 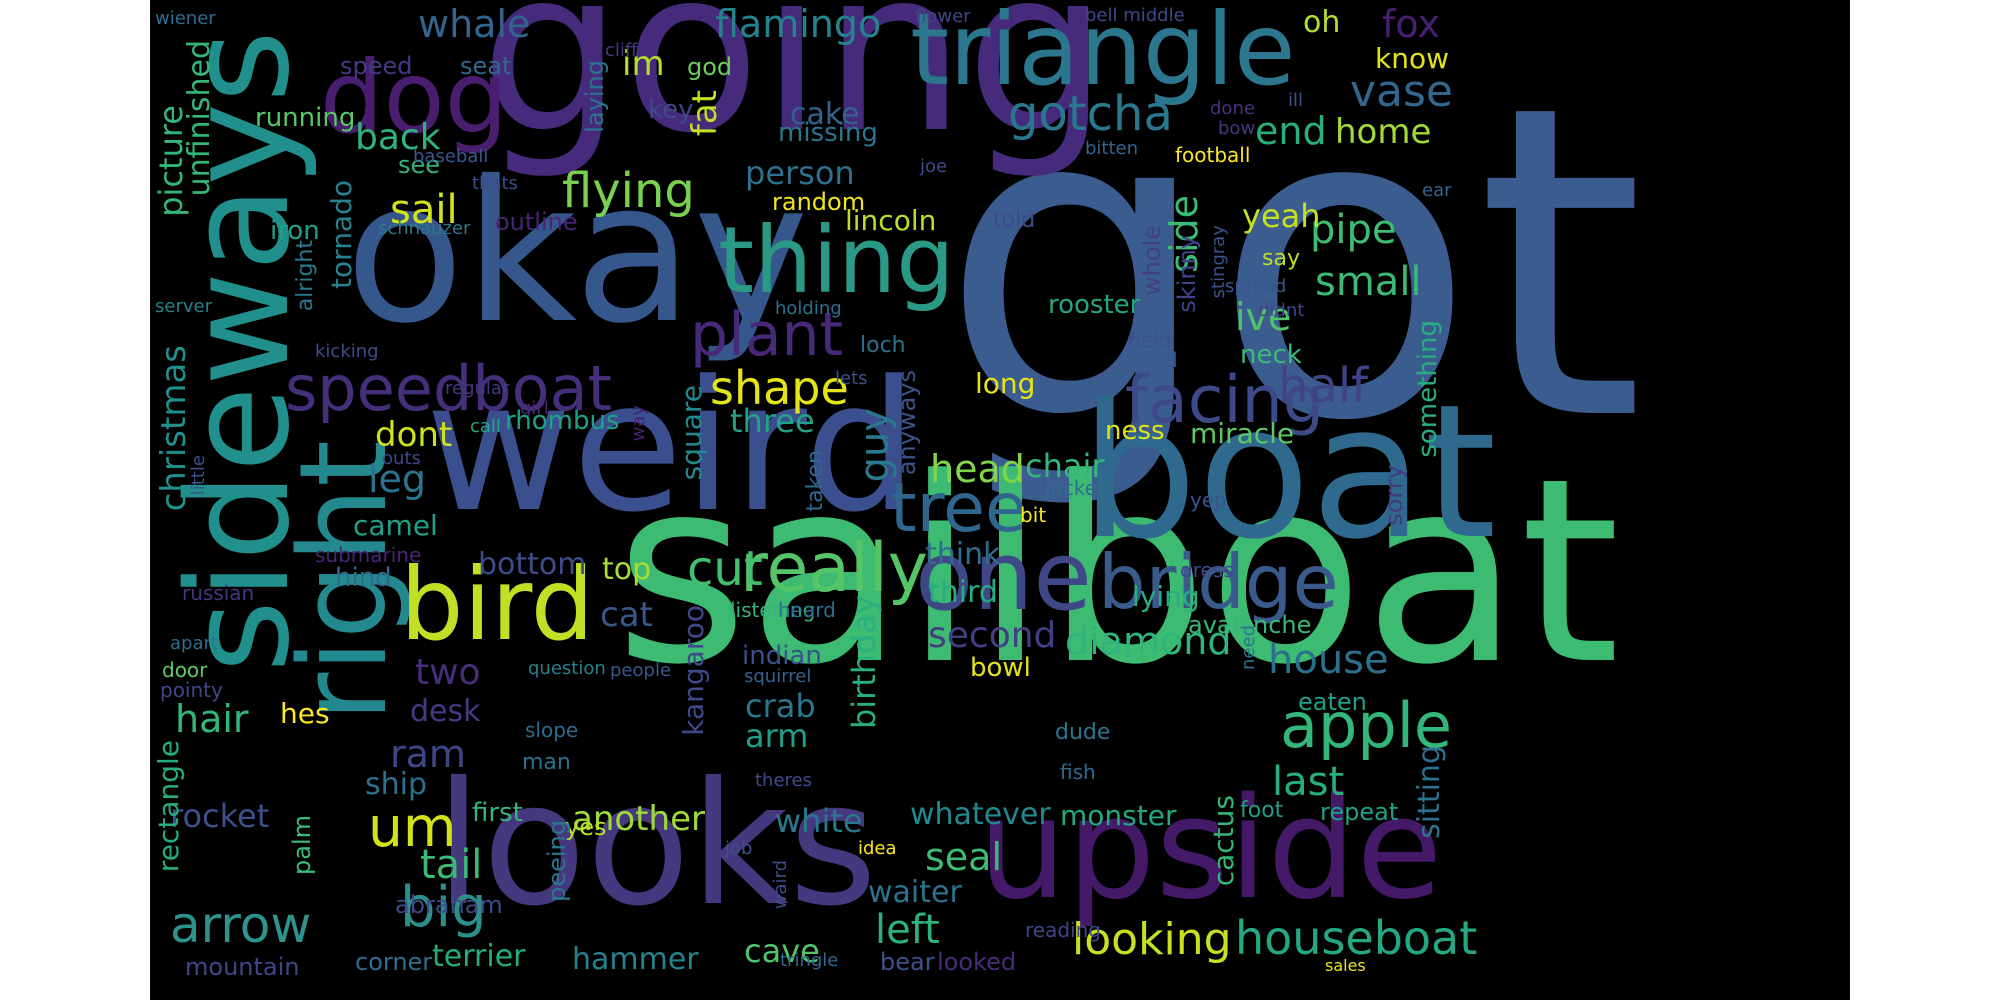 What do you see at coordinates (992, 635) in the screenshot?
I see `word-second: second` at bounding box center [992, 635].